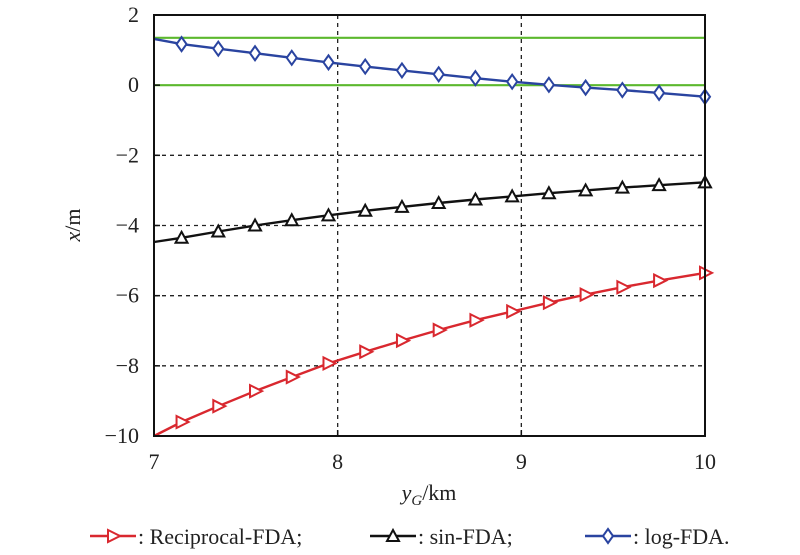 The height and width of the screenshot is (555, 800). I want to click on y-axis-title-unit: /m, so click(72, 220).